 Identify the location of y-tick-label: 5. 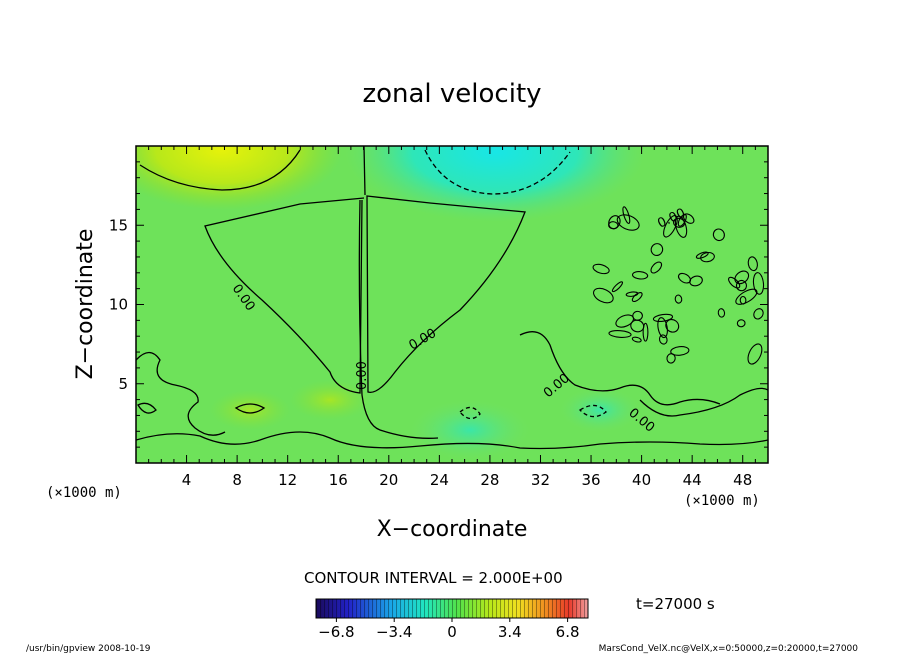
(123, 384).